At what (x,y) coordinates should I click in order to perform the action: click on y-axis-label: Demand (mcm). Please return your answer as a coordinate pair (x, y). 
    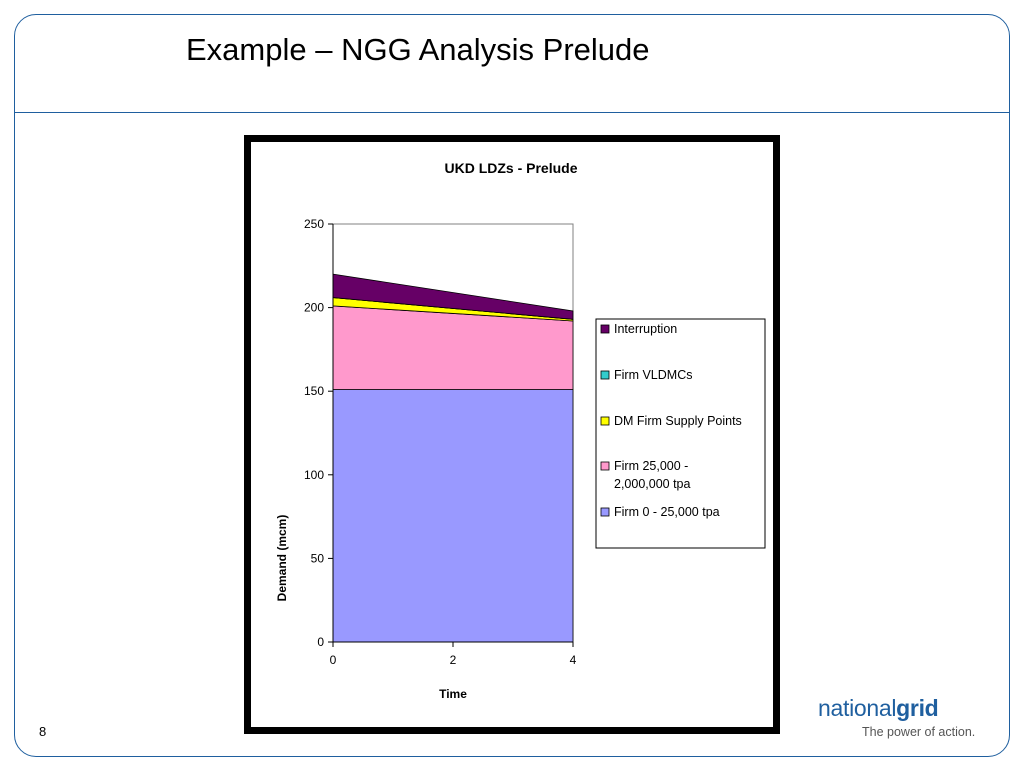
    Looking at the image, I should click on (282, 558).